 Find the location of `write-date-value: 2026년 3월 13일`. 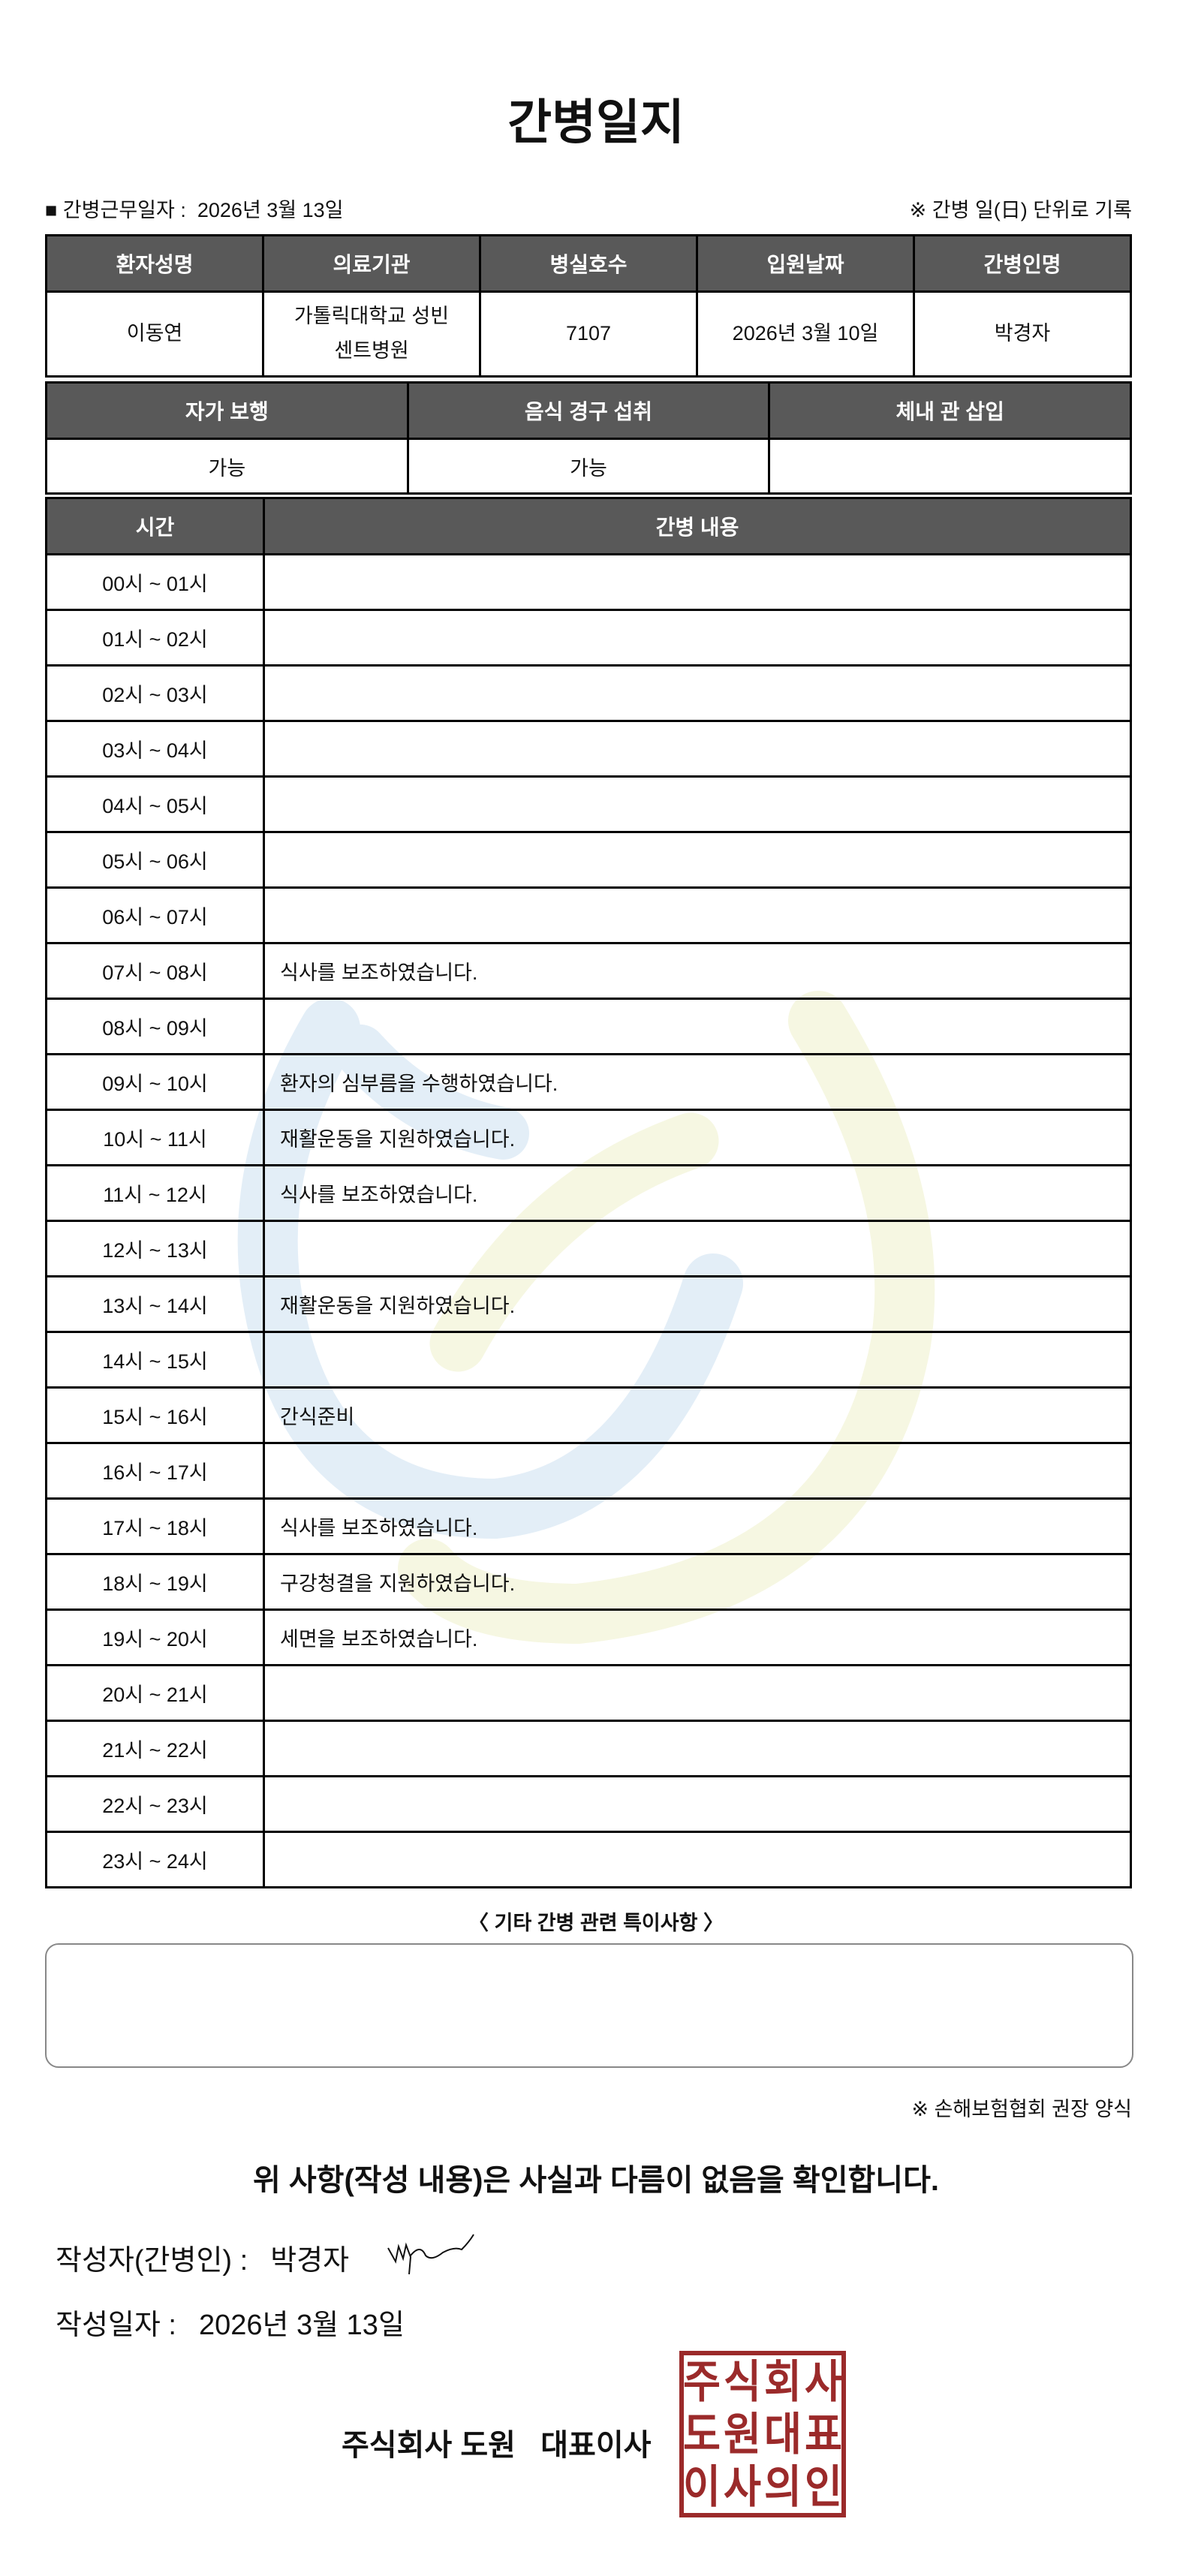

write-date-value: 2026년 3월 13일 is located at coordinates (301, 2325).